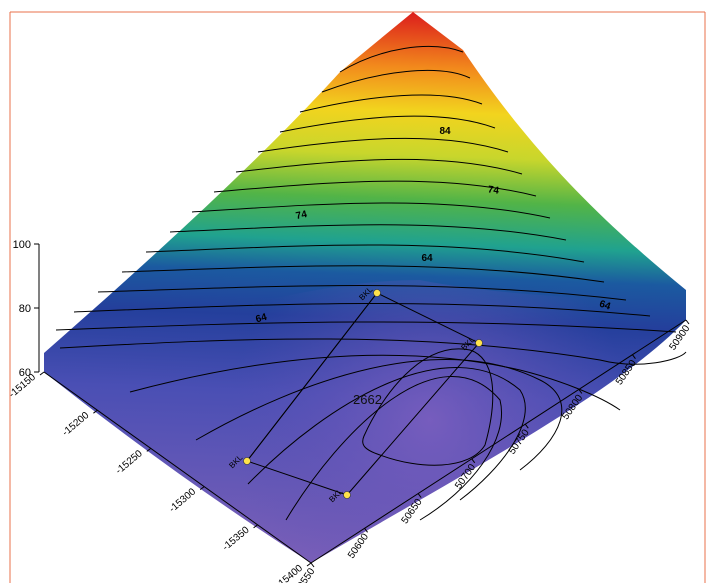  Describe the element at coordinates (22, 245) in the screenshot. I see `z-axis-tick-label: 100` at that location.